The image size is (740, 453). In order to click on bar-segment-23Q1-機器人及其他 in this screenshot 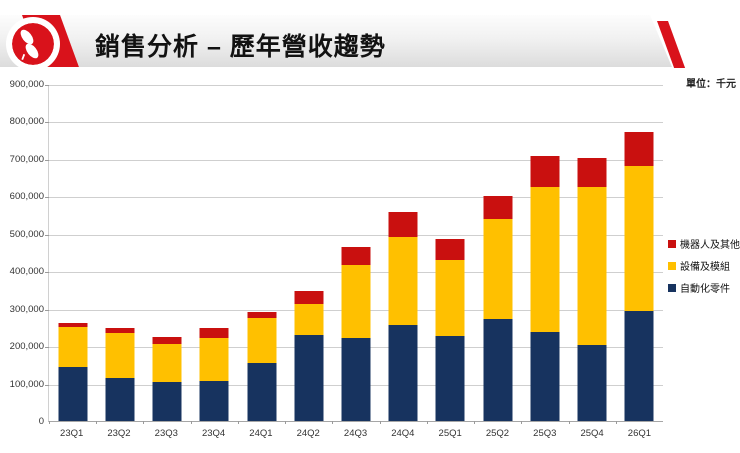, I will do `click(73, 325)`.